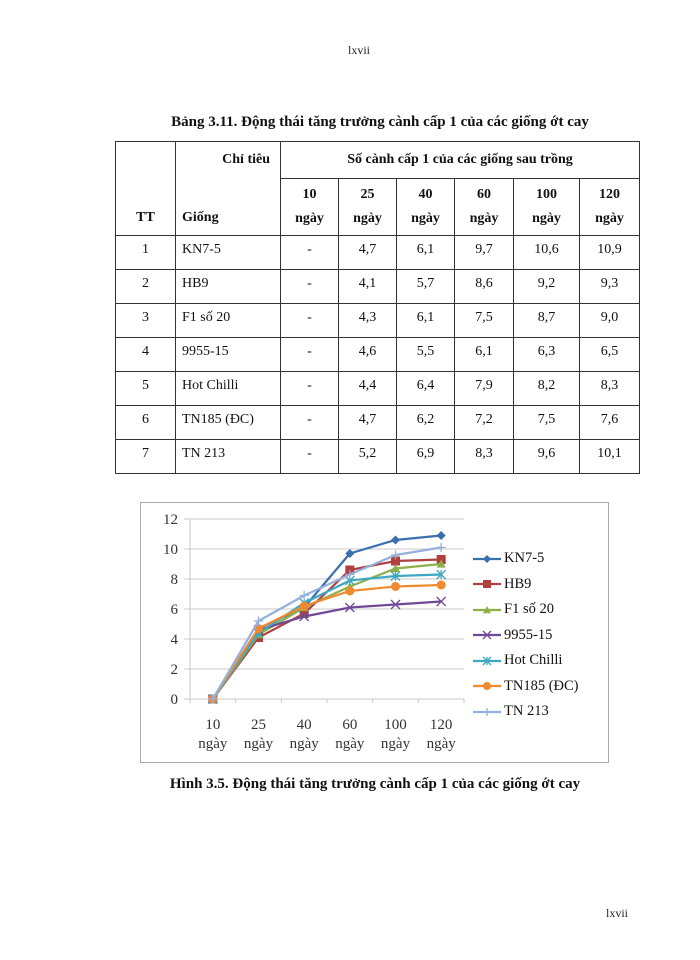  I want to click on cell-value: 6,4, so click(425, 388).